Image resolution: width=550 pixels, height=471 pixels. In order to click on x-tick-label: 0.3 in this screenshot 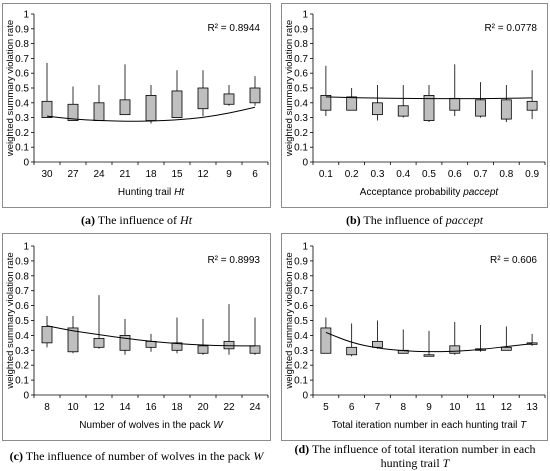, I will do `click(377, 174)`.